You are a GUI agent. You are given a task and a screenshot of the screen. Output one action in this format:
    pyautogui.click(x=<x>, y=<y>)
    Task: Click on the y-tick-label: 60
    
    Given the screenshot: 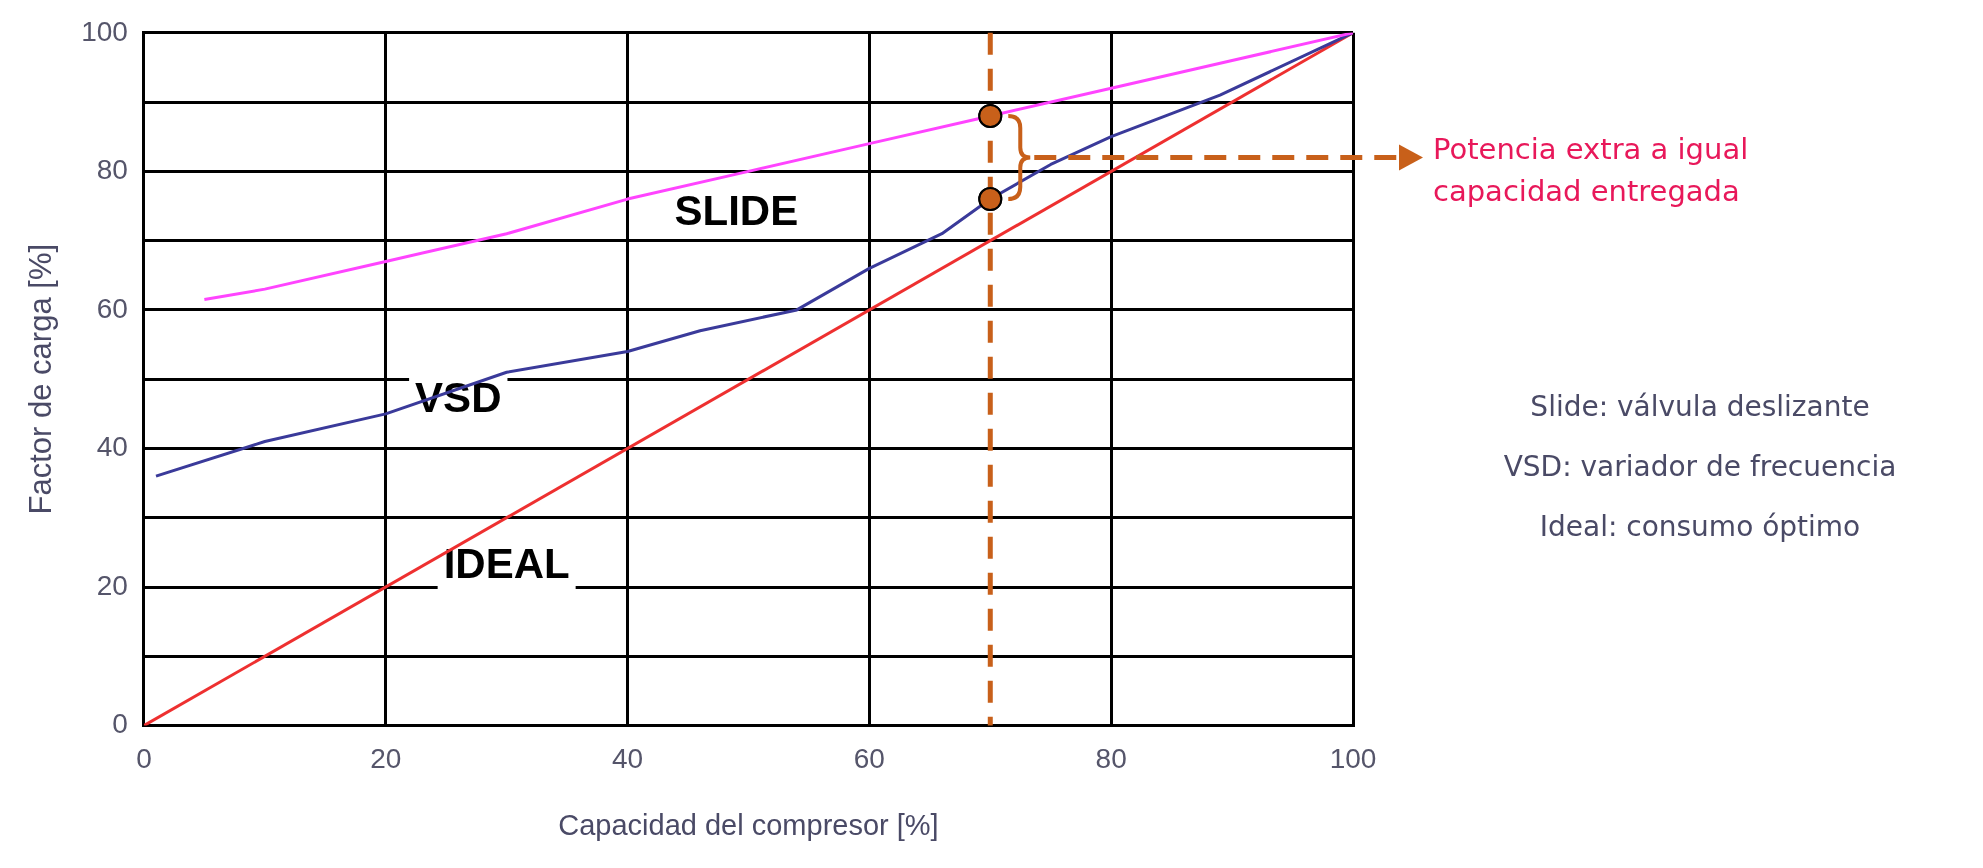 What is the action you would take?
    pyautogui.click(x=112, y=308)
    